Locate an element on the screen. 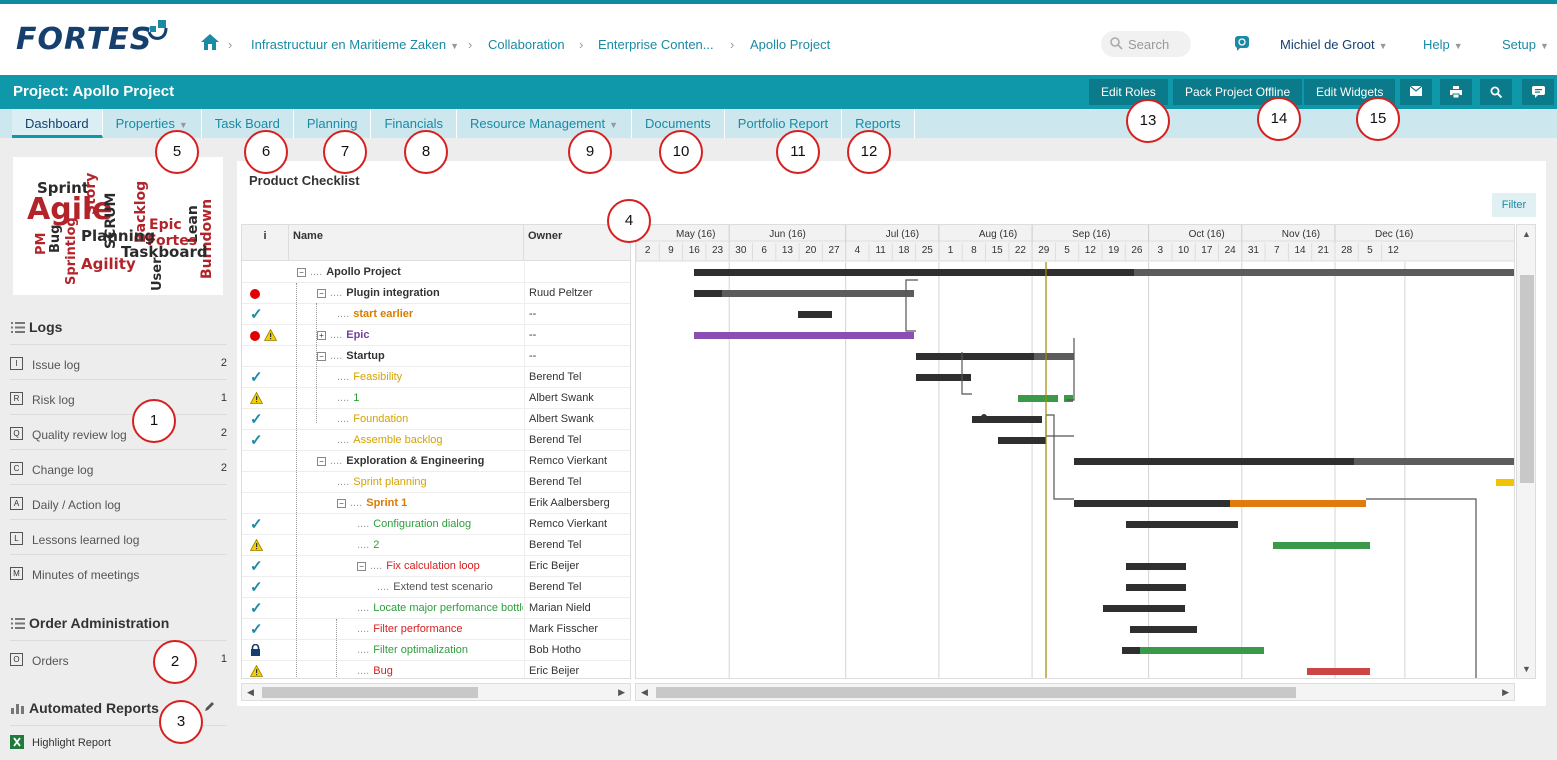 The height and width of the screenshot is (760, 1557). status-cell: ✓ is located at coordinates (265, 440).